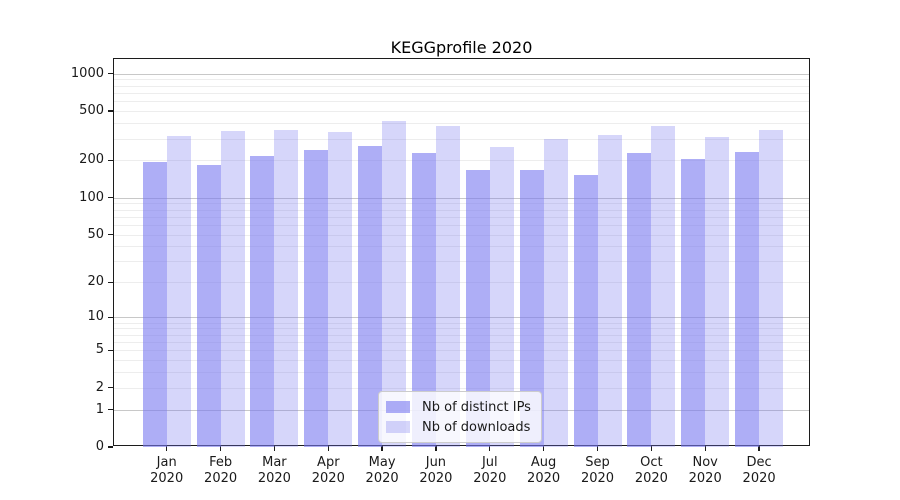 This screenshot has width=900, height=500. I want to click on bar-distinct-ips-mar, so click(262, 301).